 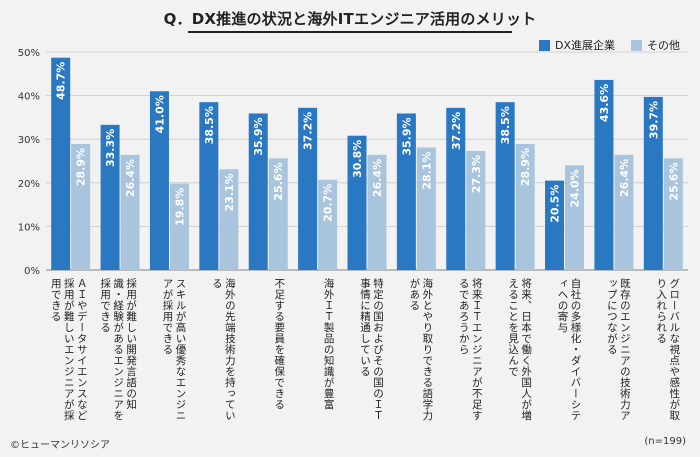 What do you see at coordinates (604, 103) in the screenshot?
I see `data-label-dx: 43.6%` at bounding box center [604, 103].